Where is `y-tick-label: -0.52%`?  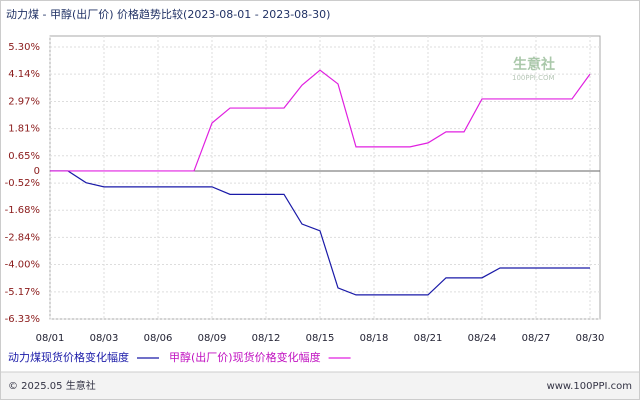 y-tick-label: -0.52% is located at coordinates (22, 183).